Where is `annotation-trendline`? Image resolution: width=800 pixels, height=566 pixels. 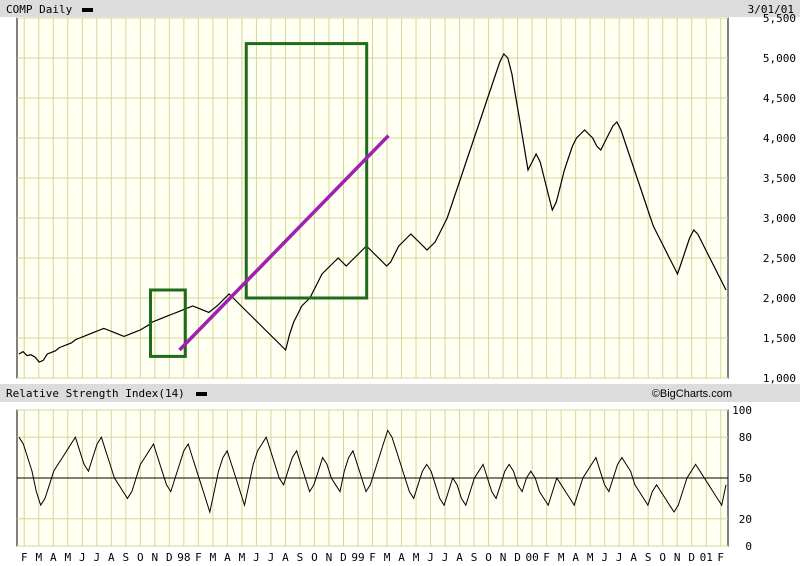 annotation-trendline is located at coordinates (284, 243).